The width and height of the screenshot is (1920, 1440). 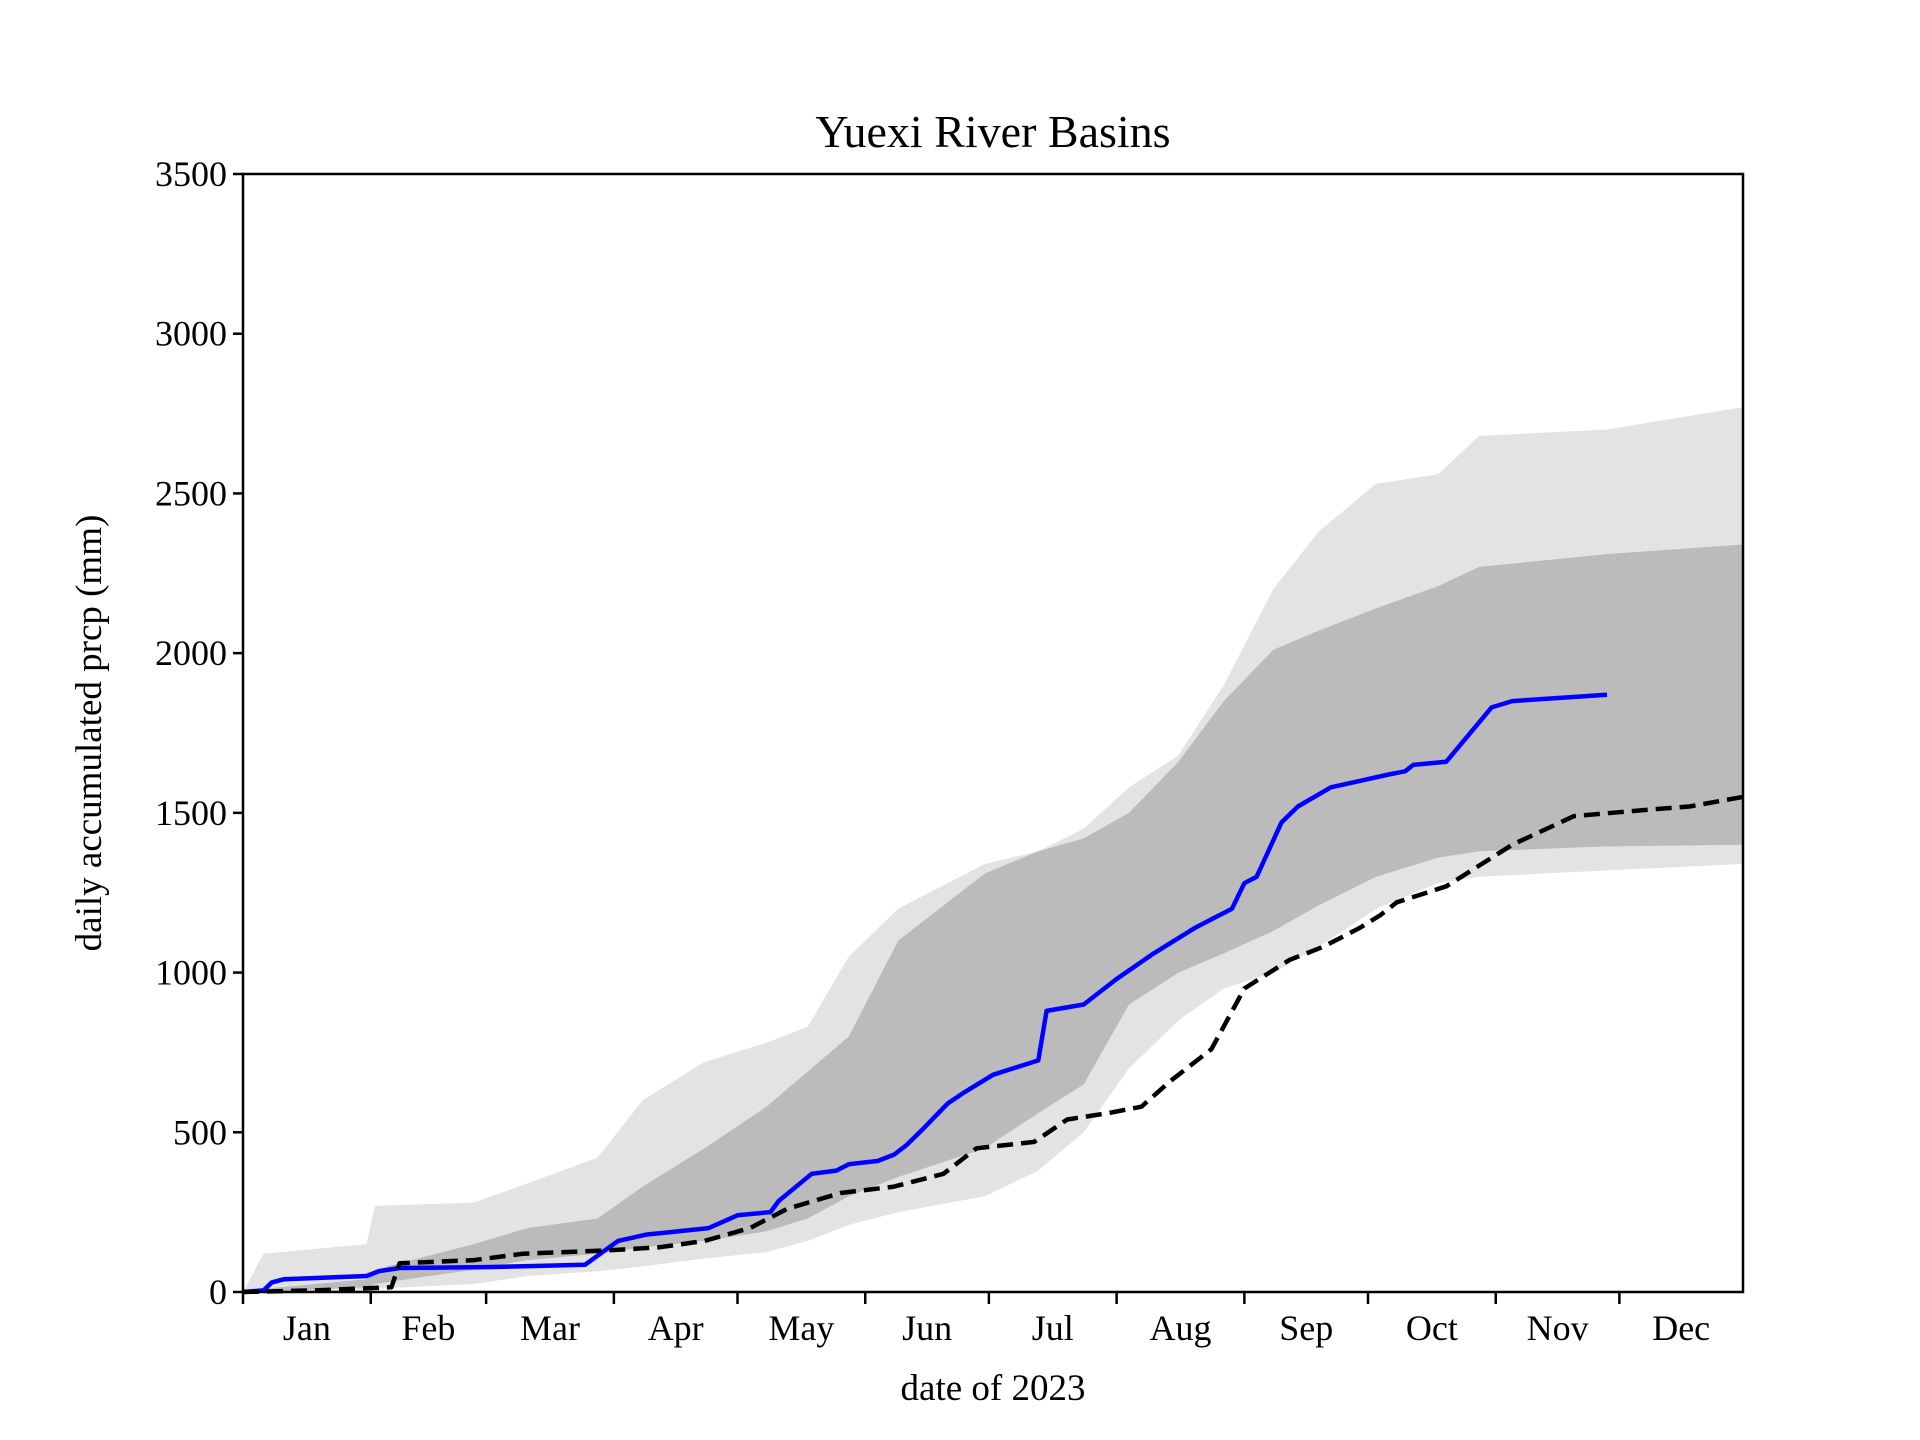 What do you see at coordinates (191, 493) in the screenshot?
I see `y-tick-label: 2500` at bounding box center [191, 493].